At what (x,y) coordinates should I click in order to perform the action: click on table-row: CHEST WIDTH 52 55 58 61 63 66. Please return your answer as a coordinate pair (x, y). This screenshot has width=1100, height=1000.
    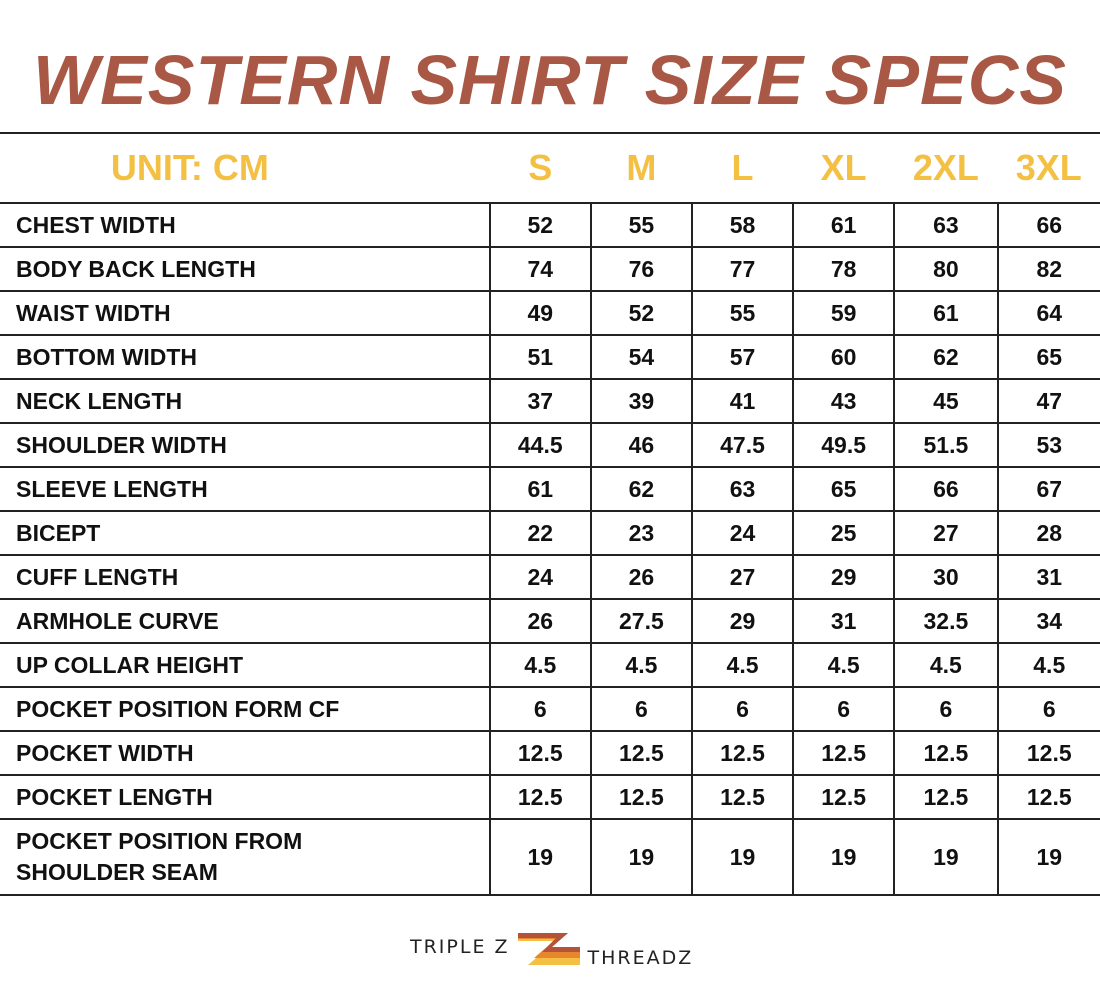
    Looking at the image, I should click on (550, 225).